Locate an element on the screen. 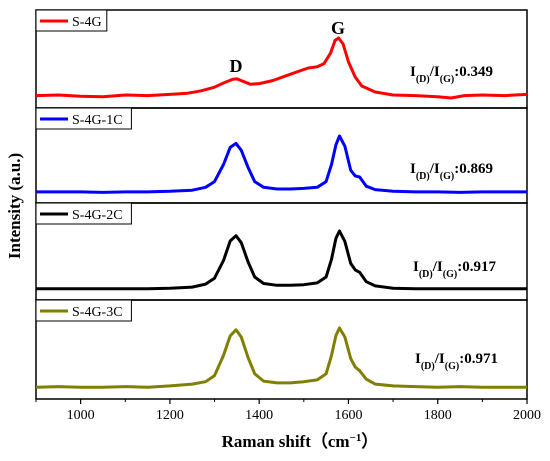  series-line-s-4g is located at coordinates (281, 68).